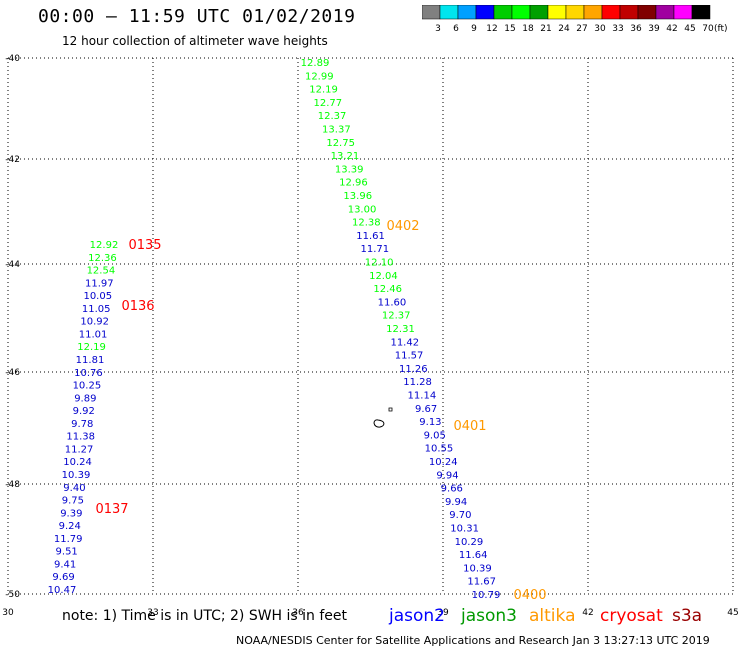  I want to click on swh-value: 11.57, so click(409, 356).